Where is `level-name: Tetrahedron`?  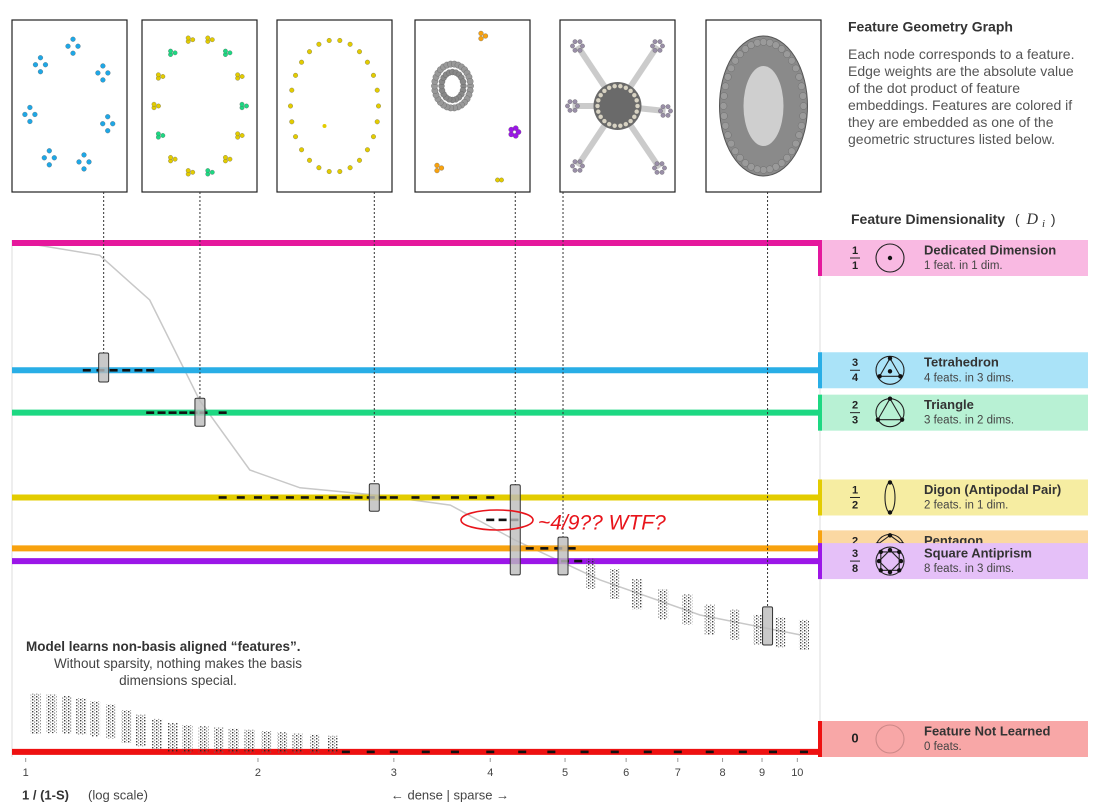 level-name: Tetrahedron is located at coordinates (961, 362).